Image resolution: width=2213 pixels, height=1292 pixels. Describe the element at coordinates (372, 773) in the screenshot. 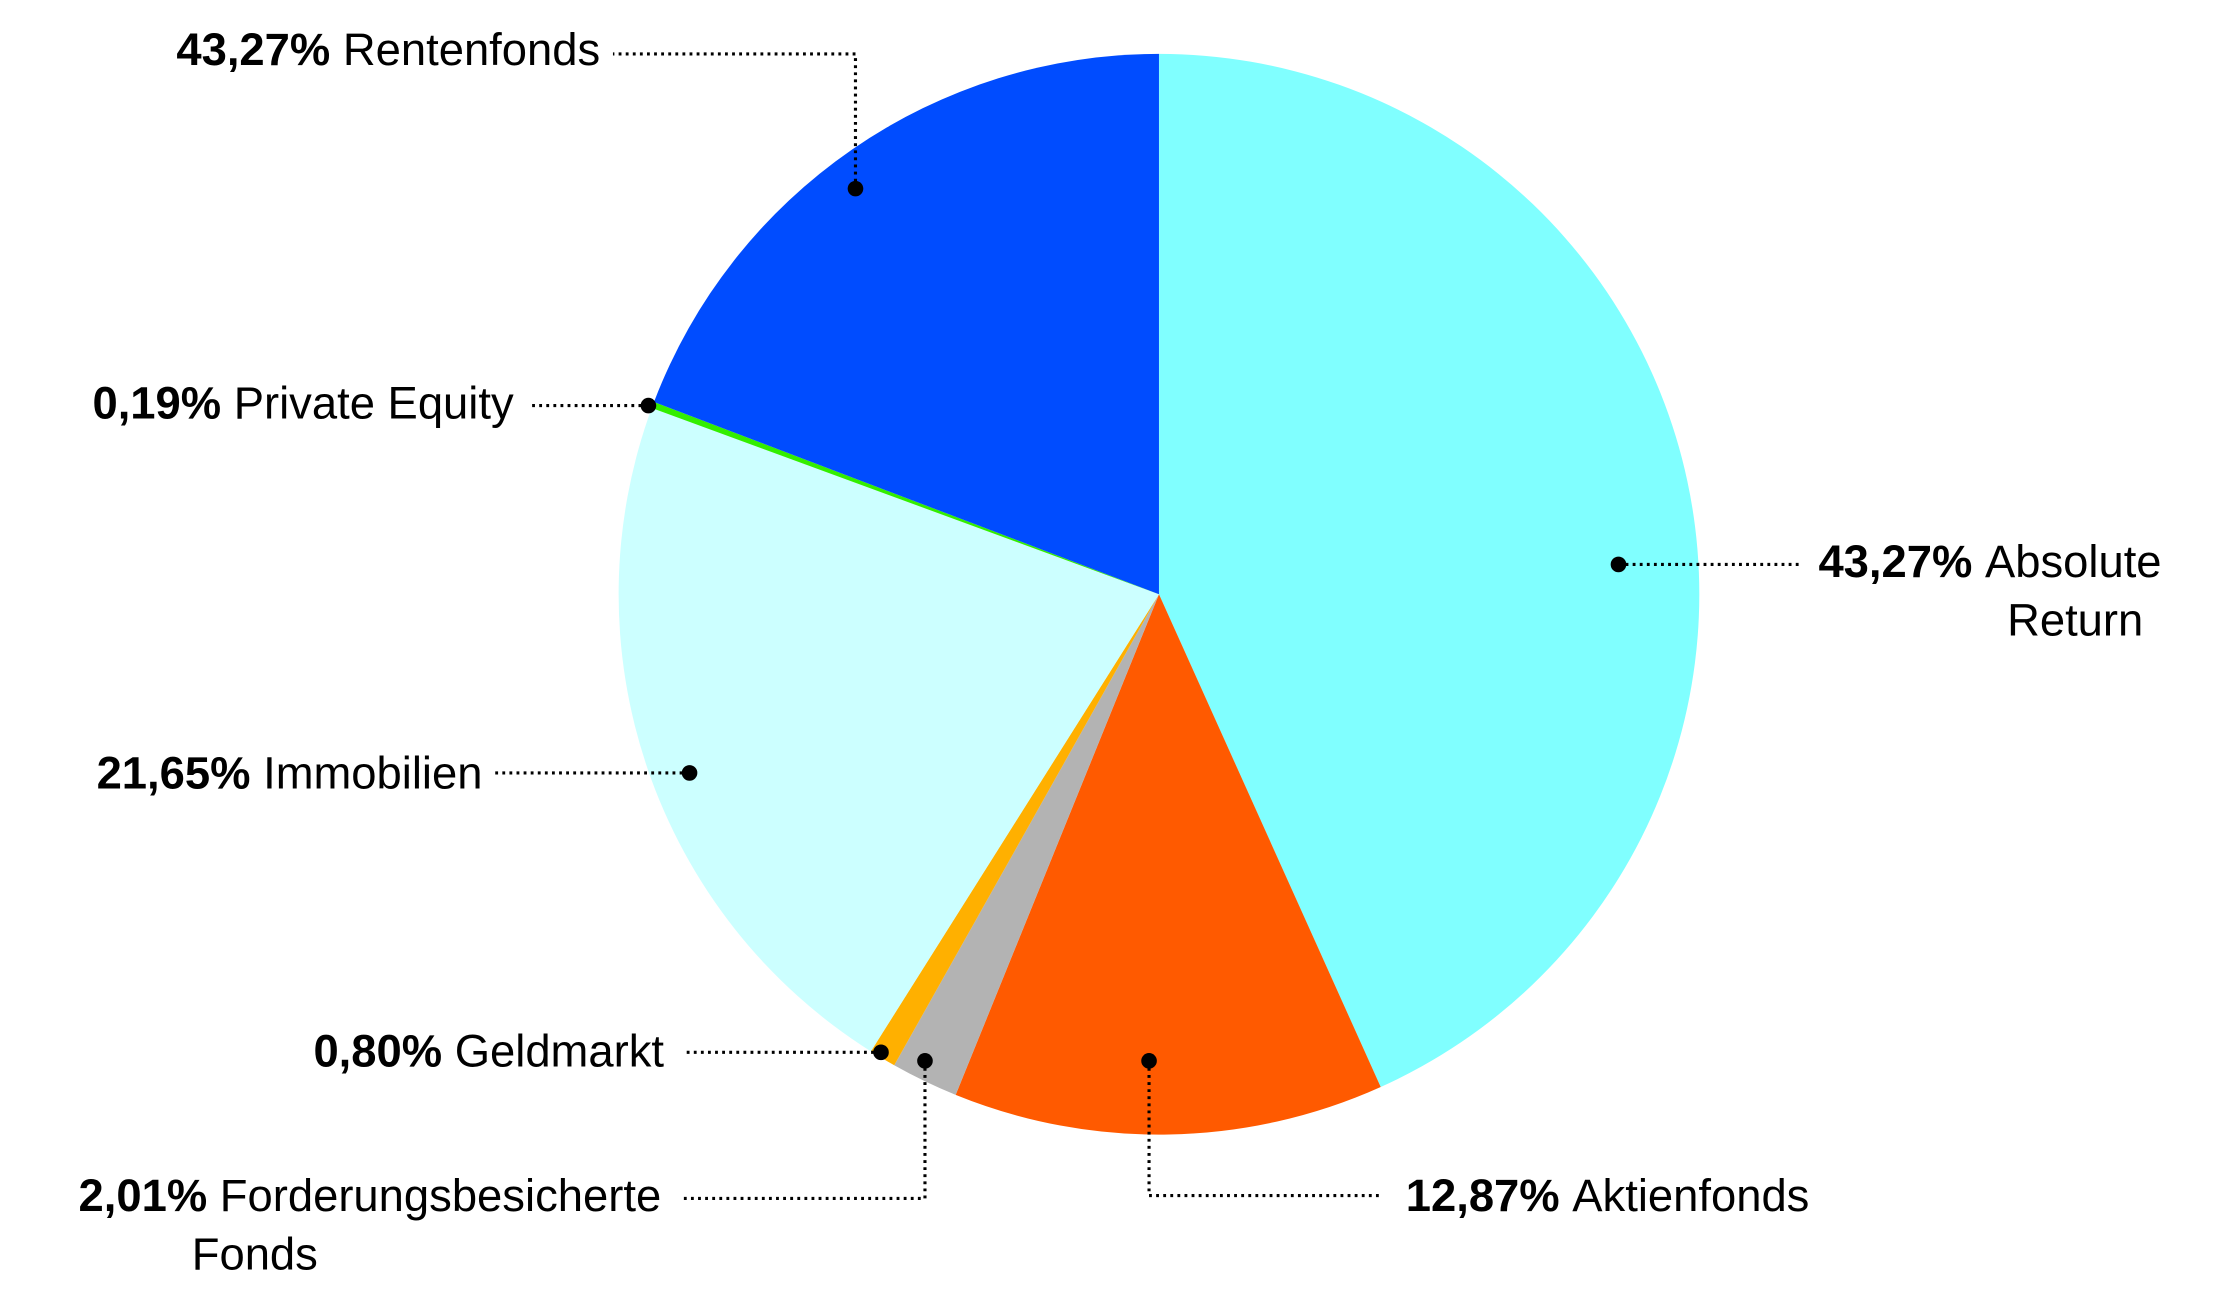

I see `data-label-name: Immobilien` at that location.